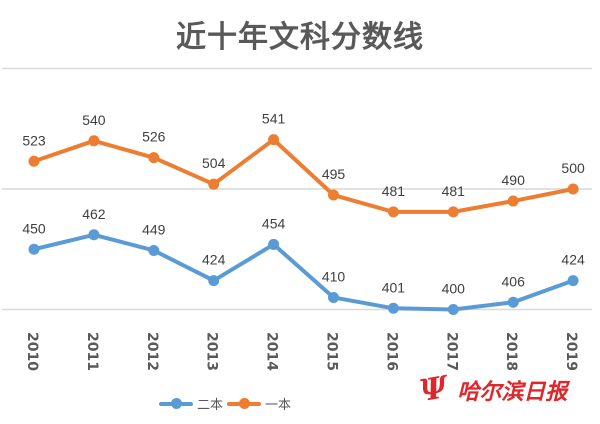 This screenshot has height=424, width=600. I want to click on data-label: 400, so click(454, 289).